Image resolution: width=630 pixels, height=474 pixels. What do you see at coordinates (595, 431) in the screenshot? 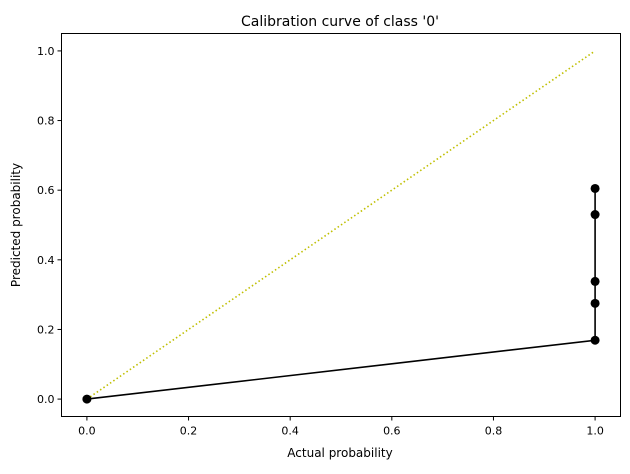
I see `x-tick-label: 1.0` at bounding box center [595, 431].